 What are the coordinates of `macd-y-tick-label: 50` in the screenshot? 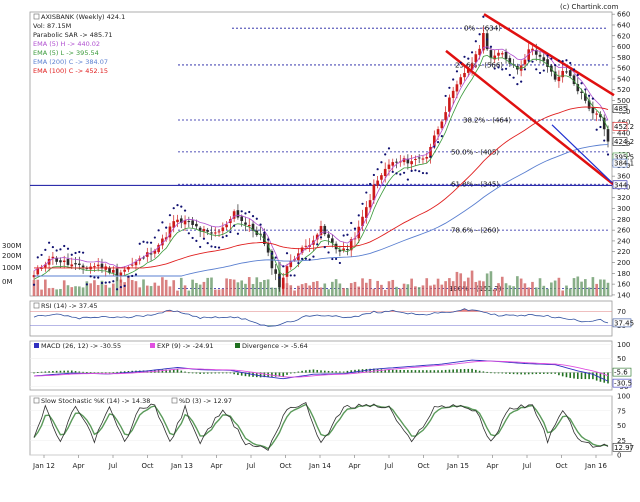 It's located at (621, 359).